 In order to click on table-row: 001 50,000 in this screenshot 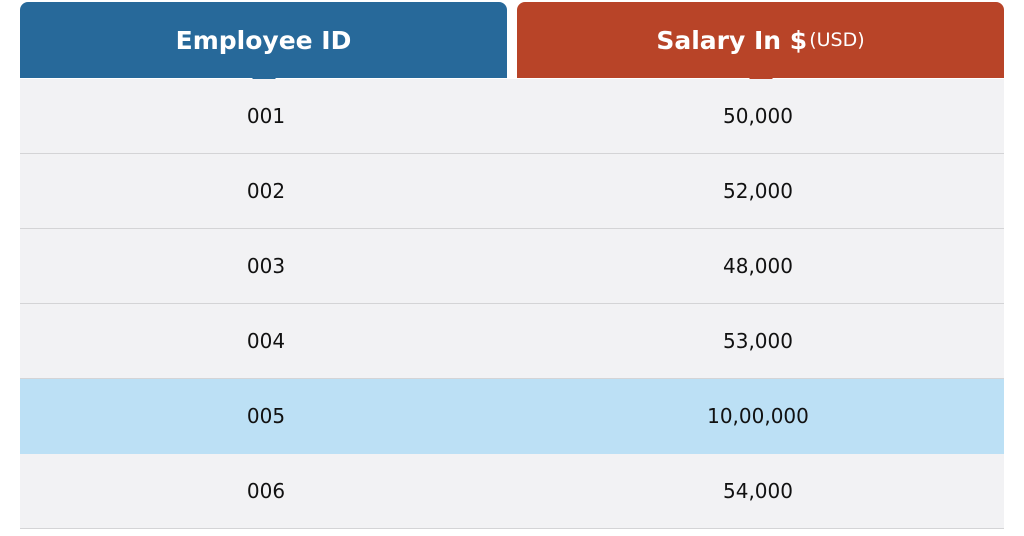, I will do `click(512, 116)`.